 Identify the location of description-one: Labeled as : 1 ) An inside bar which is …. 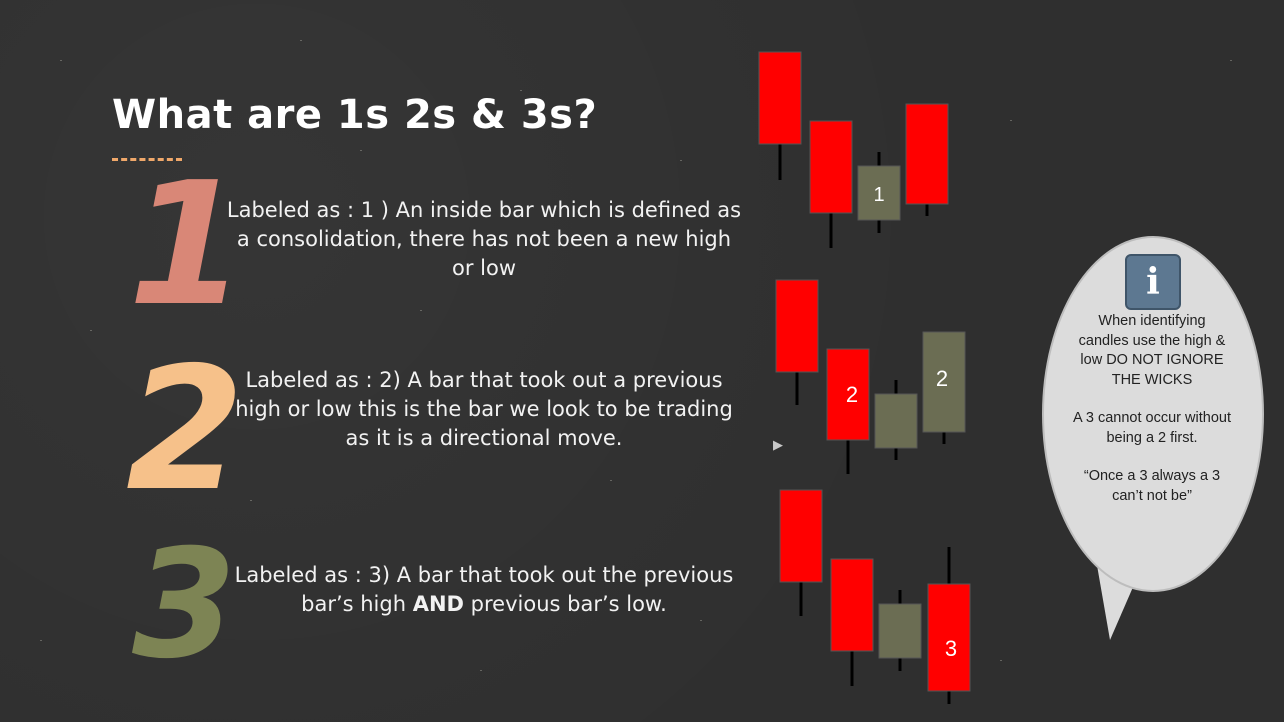
(484, 239).